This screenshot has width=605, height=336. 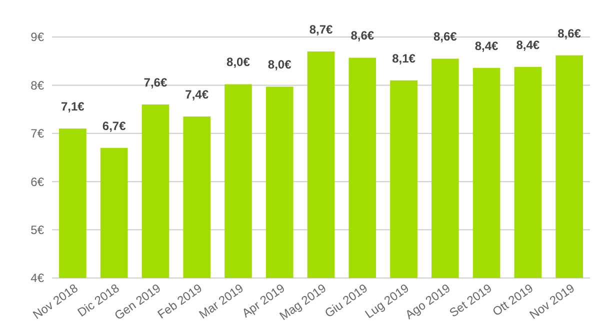 What do you see at coordinates (73, 107) in the screenshot?
I see `data-label: 7,1€` at bounding box center [73, 107].